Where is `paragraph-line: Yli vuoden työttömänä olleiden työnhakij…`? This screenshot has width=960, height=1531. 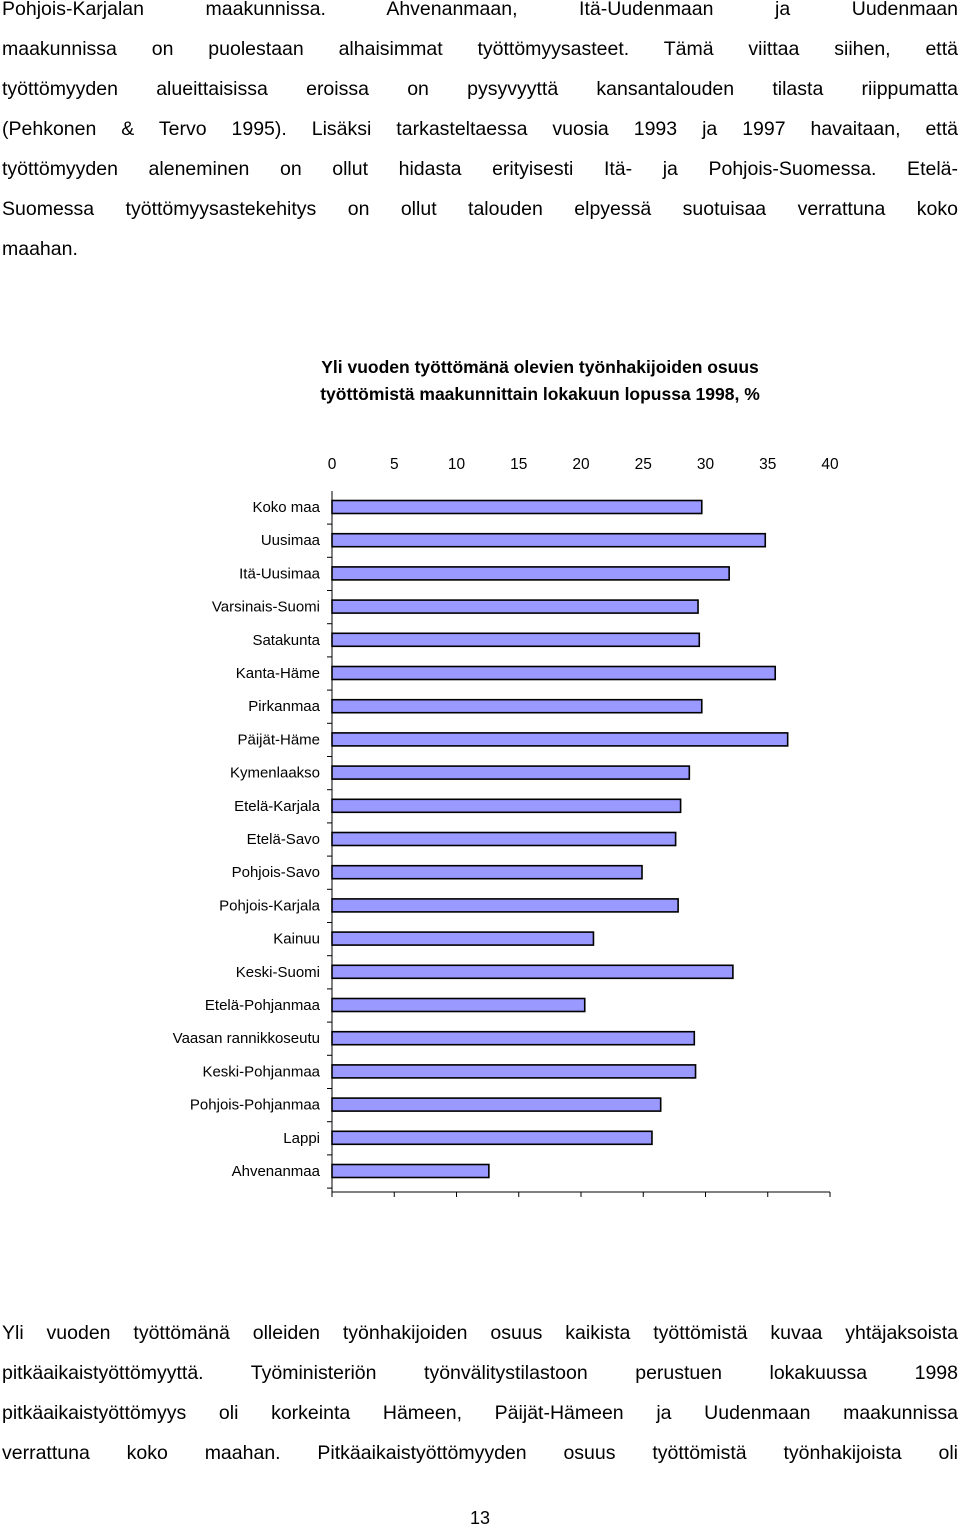 paragraph-line: Yli vuoden työttömänä olleiden työnhakij… is located at coordinates (480, 1333).